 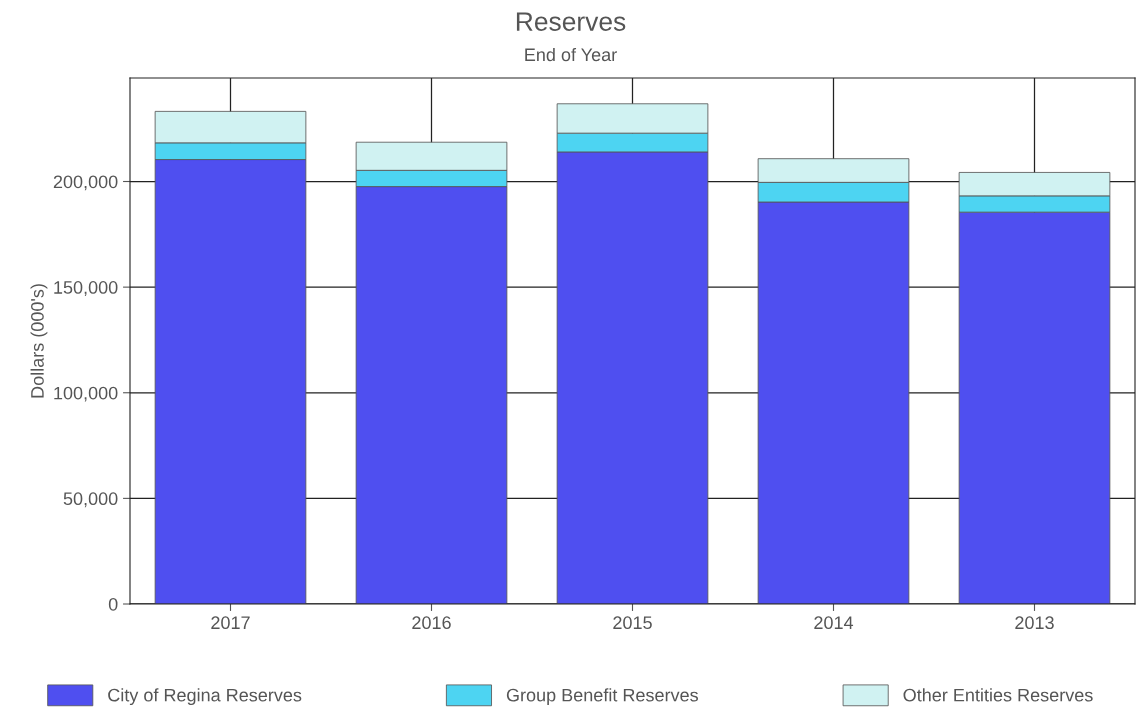 What do you see at coordinates (998, 695) in the screenshot?
I see `legend-label: Other Entities Reserves` at bounding box center [998, 695].